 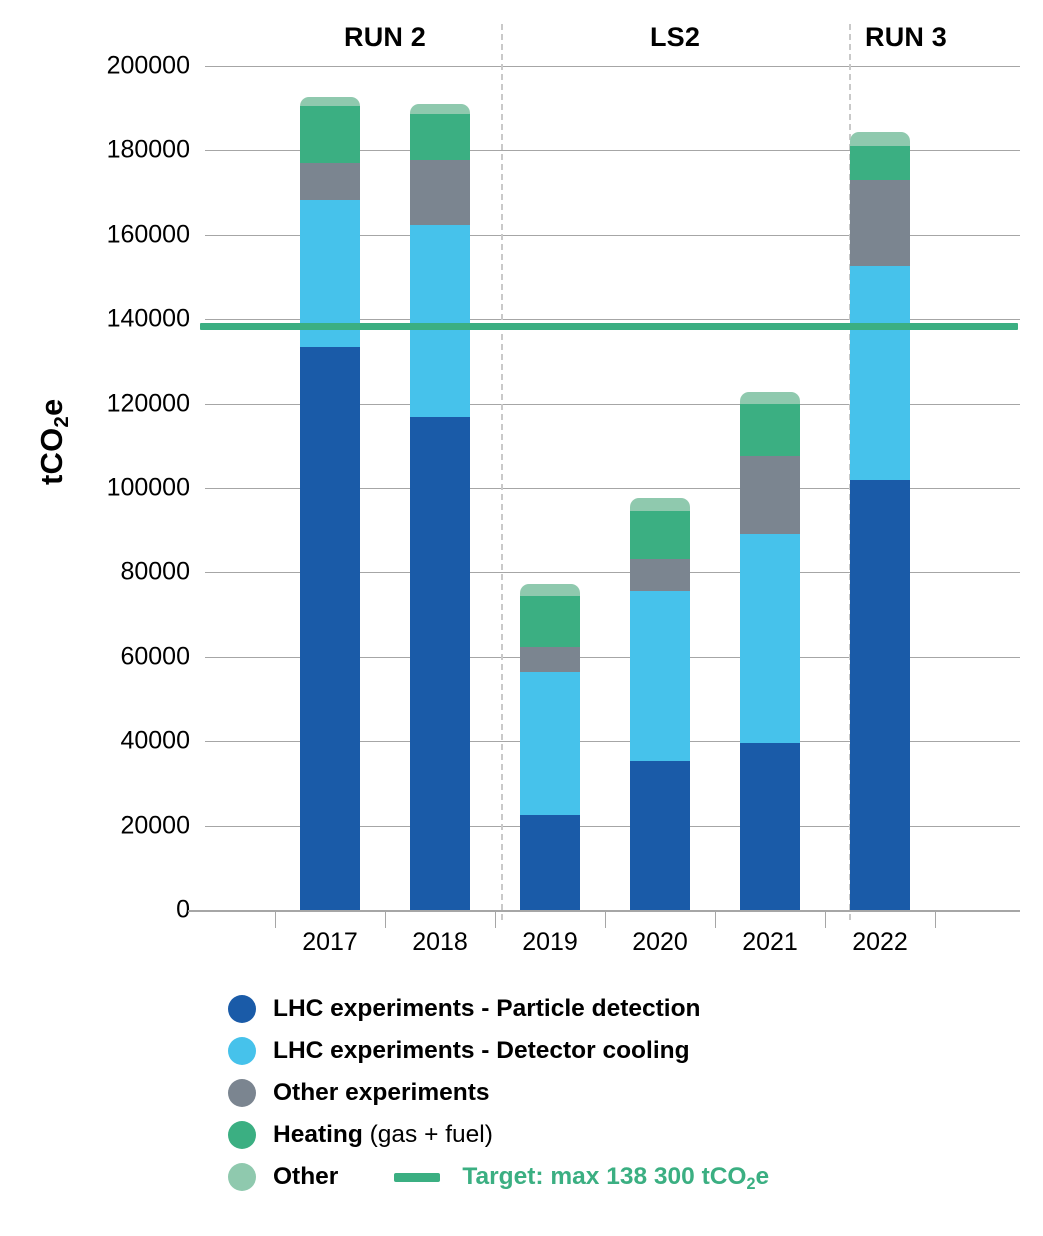 What do you see at coordinates (487, 1008) in the screenshot?
I see `legend-label: LHC experiments - Particle detection` at bounding box center [487, 1008].